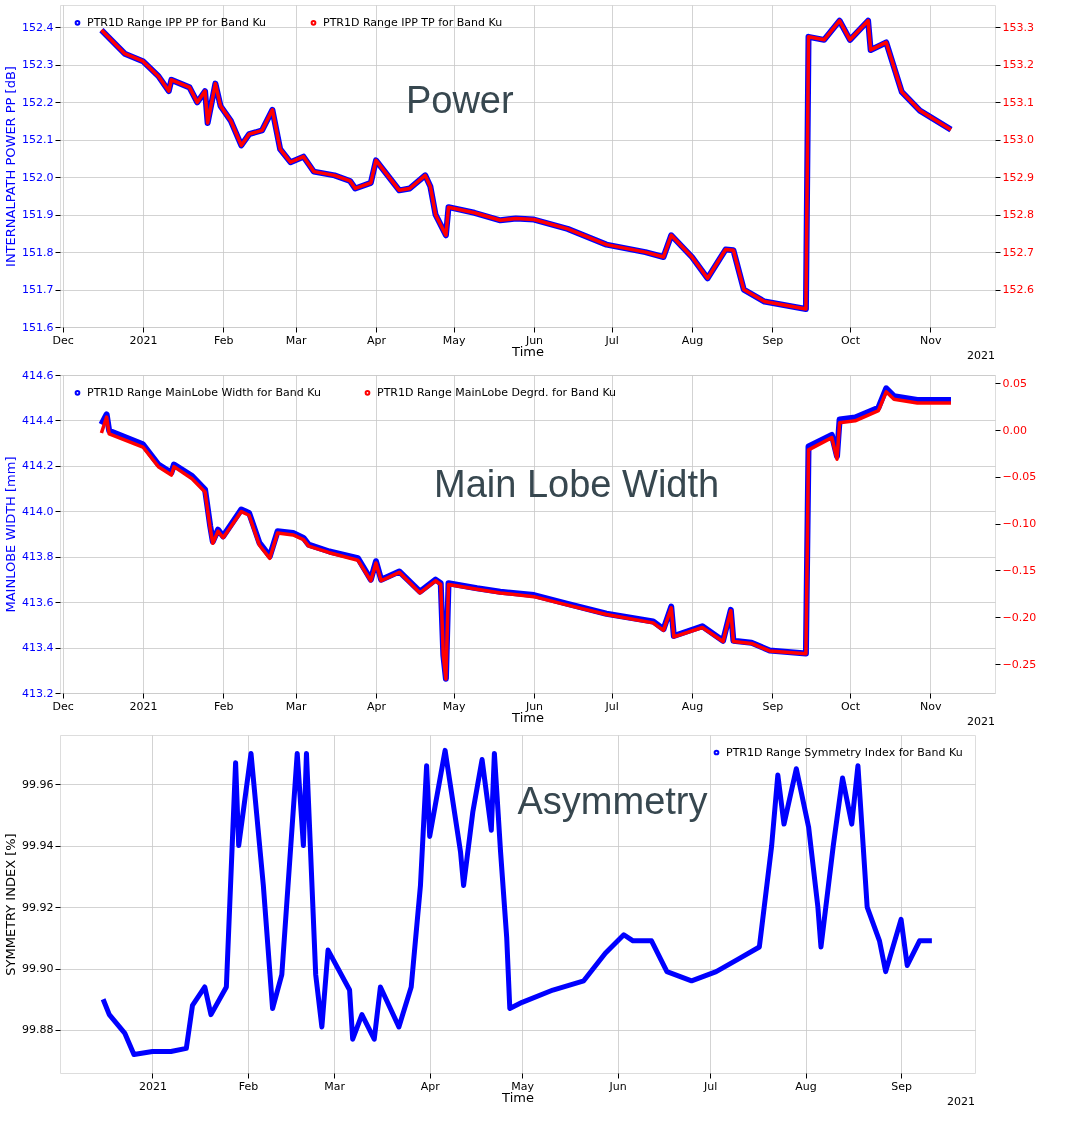 The width and height of the screenshot is (1066, 1140). I want to click on x-tick-label: Jun, so click(617, 1086).